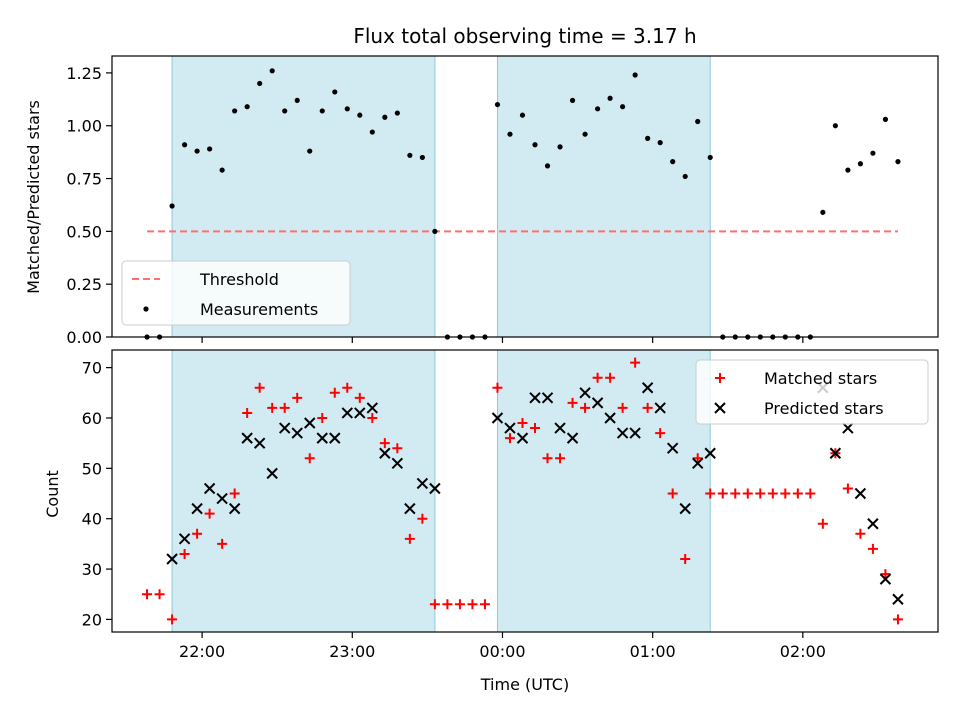 Image resolution: width=960 pixels, height=720 pixels. I want to click on legend-label: Measurements, so click(259, 309).